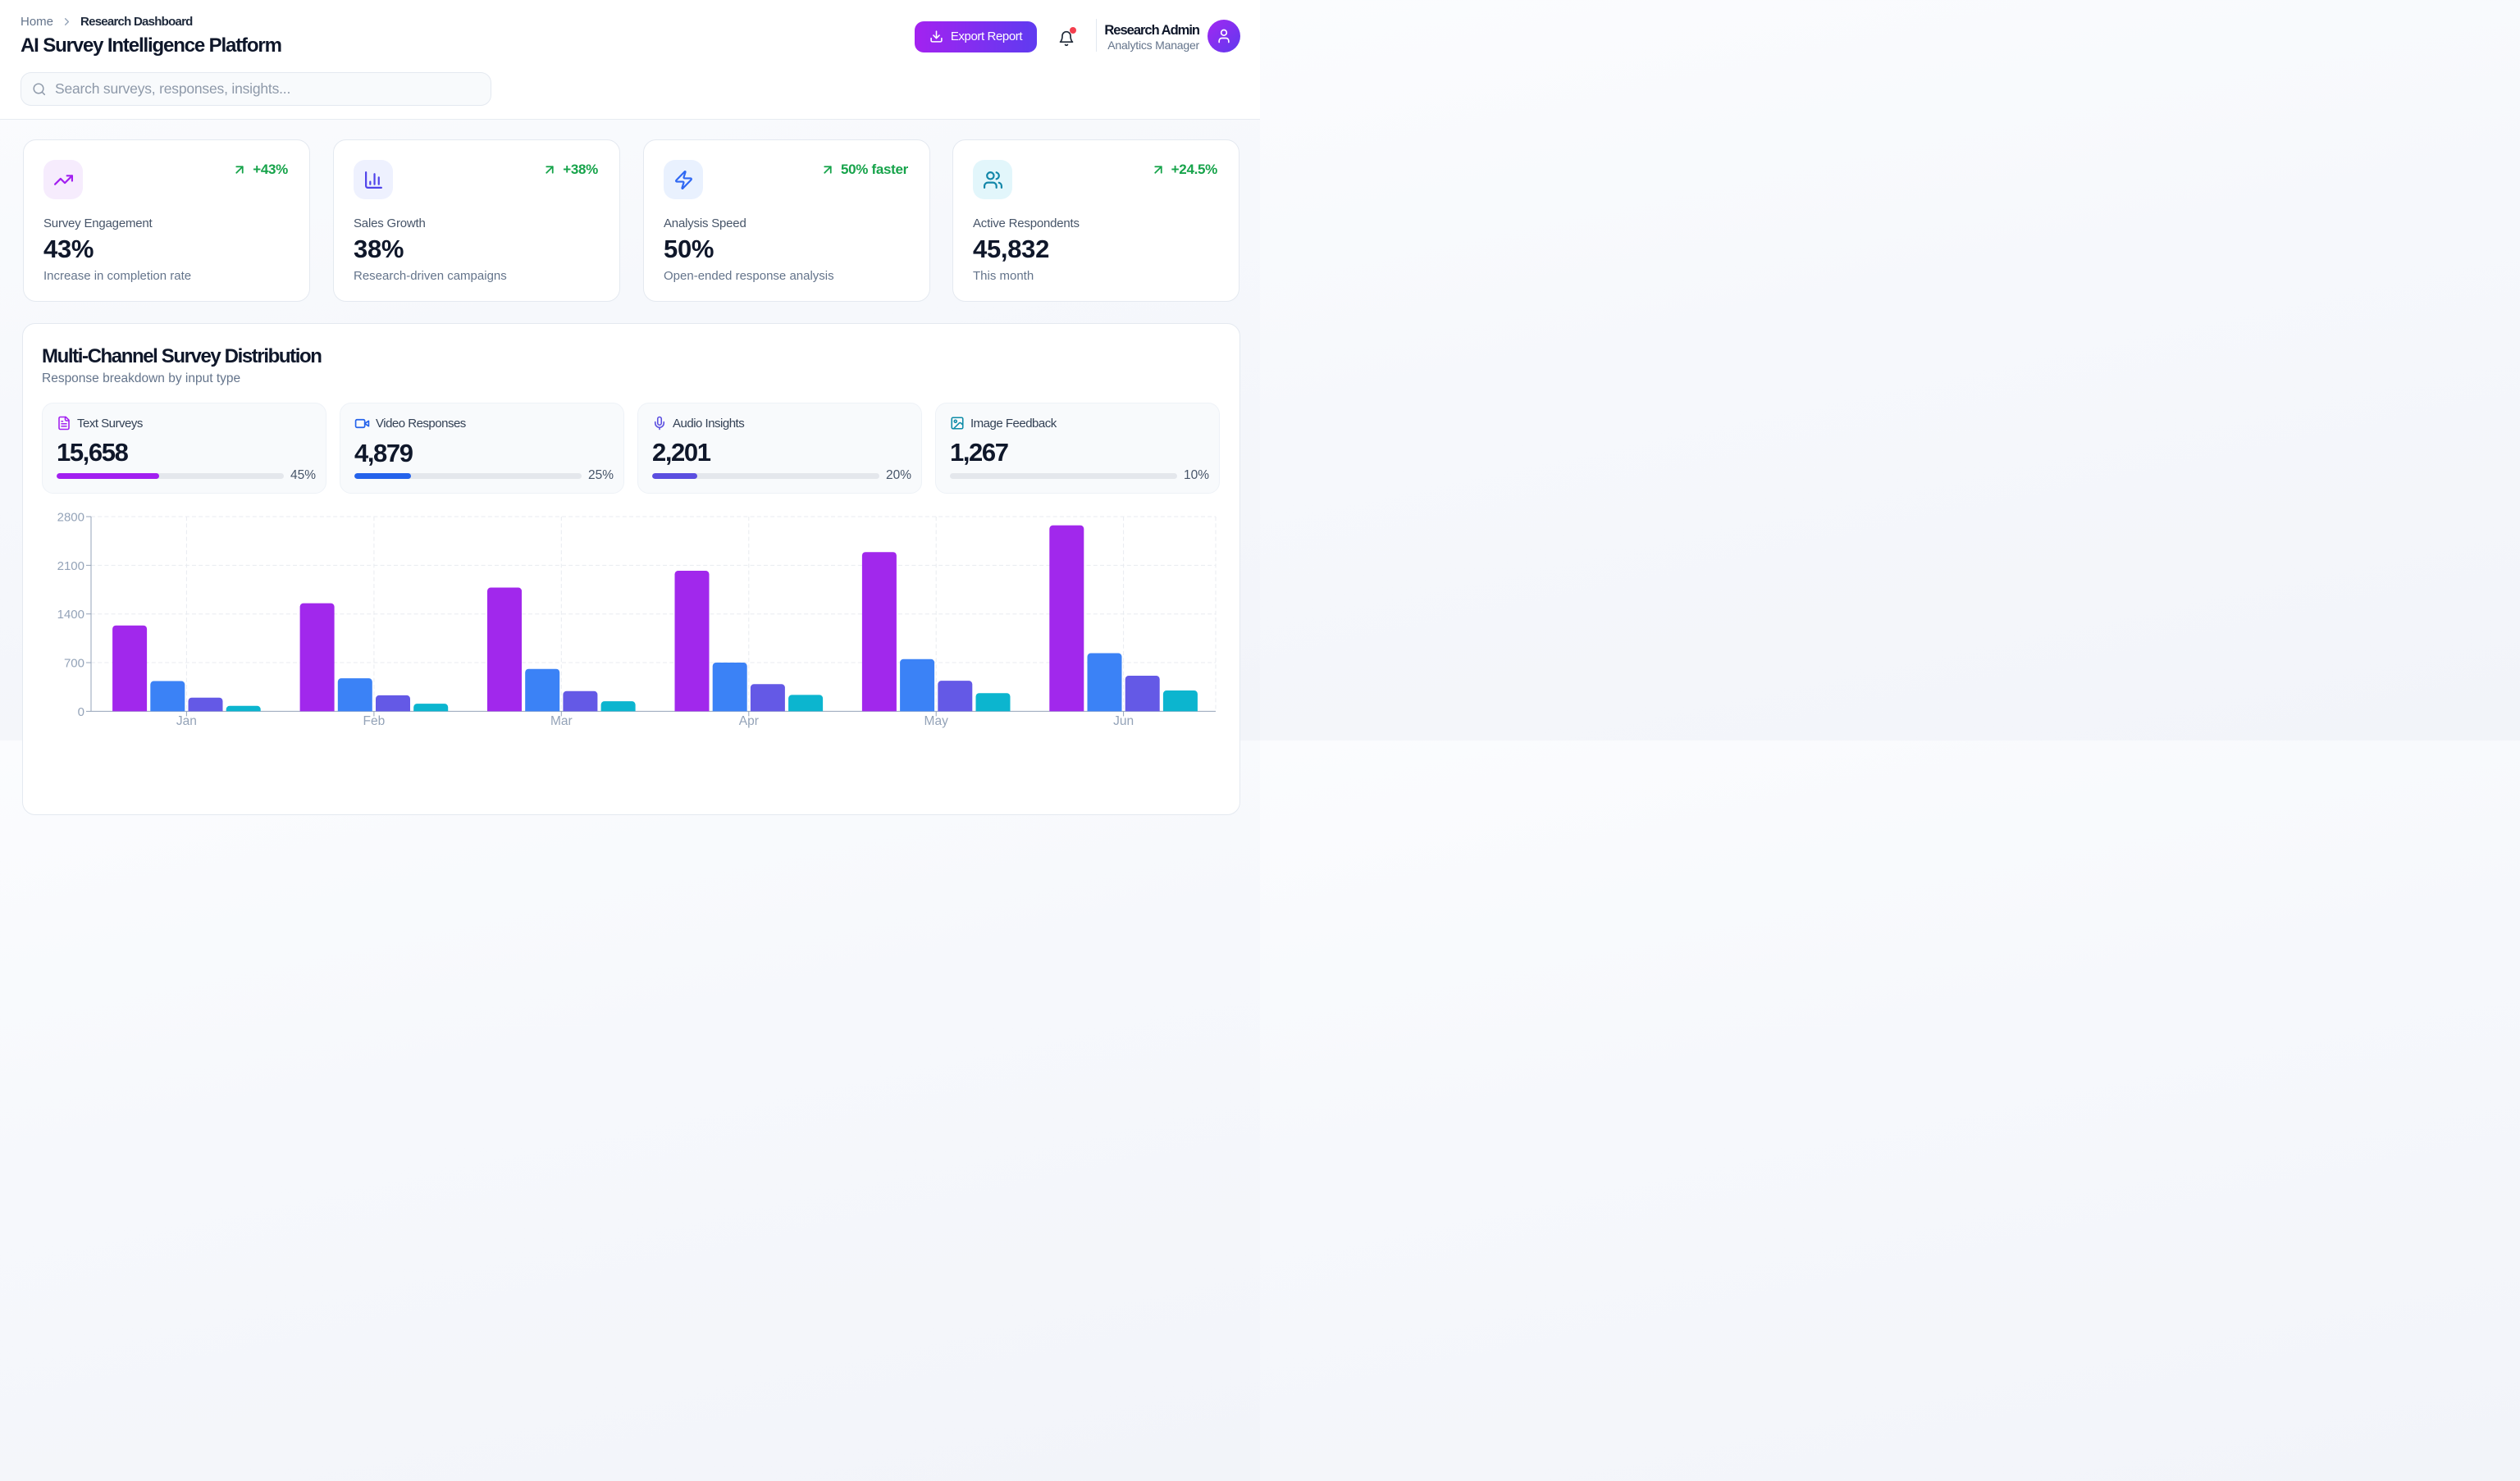 Image resolution: width=2520 pixels, height=1481 pixels. Describe the element at coordinates (1123, 721) in the screenshot. I see `svg-text: Jun` at that location.